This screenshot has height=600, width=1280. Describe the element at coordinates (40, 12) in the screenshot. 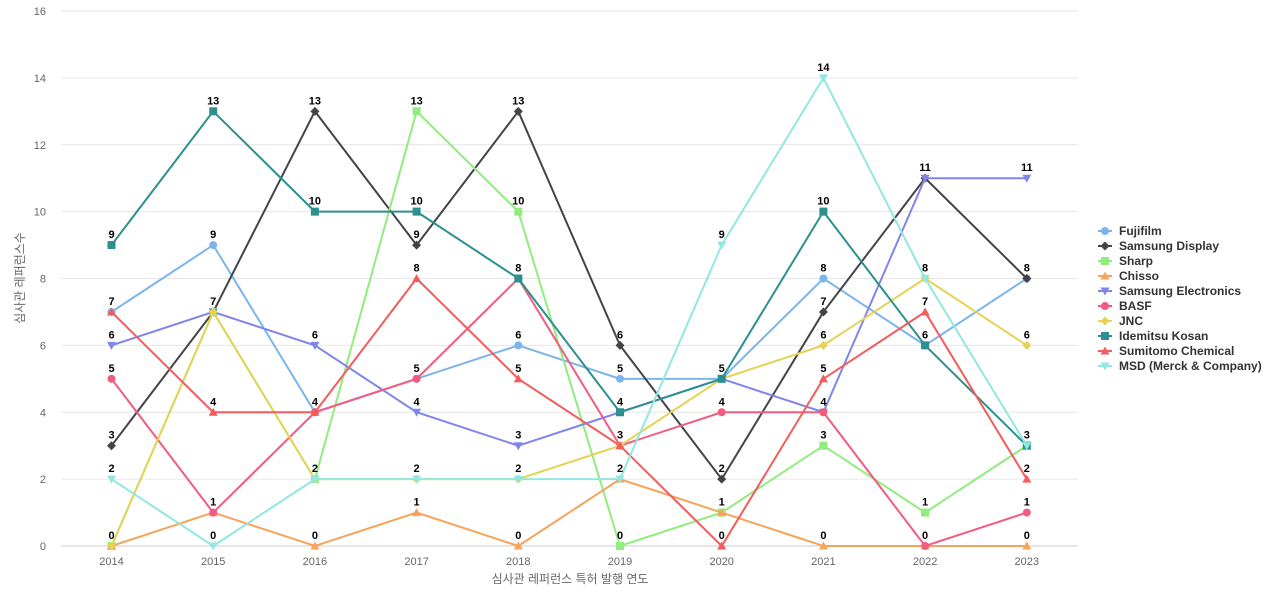

I see `y-tick-label: 16` at that location.